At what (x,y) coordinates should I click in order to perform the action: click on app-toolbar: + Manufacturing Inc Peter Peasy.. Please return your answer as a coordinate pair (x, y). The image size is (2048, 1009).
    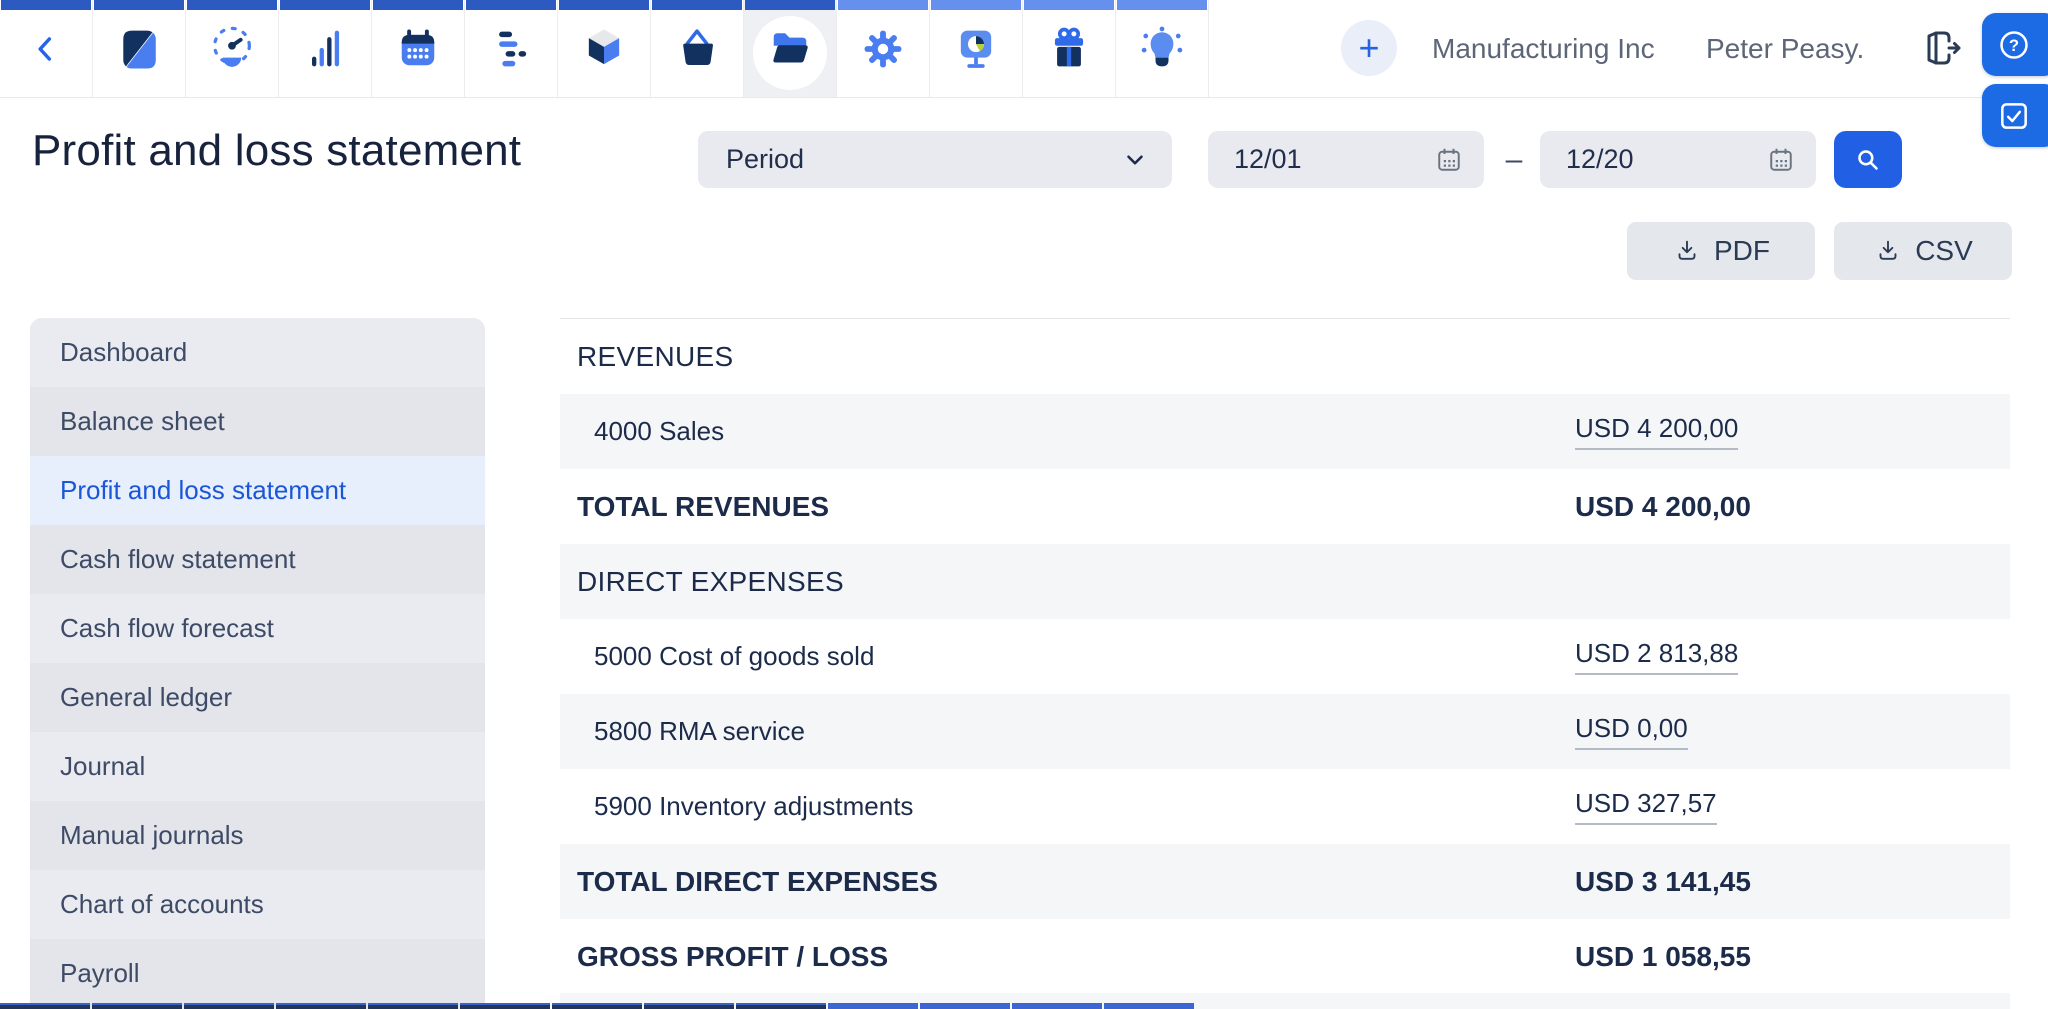
    Looking at the image, I should click on (1024, 49).